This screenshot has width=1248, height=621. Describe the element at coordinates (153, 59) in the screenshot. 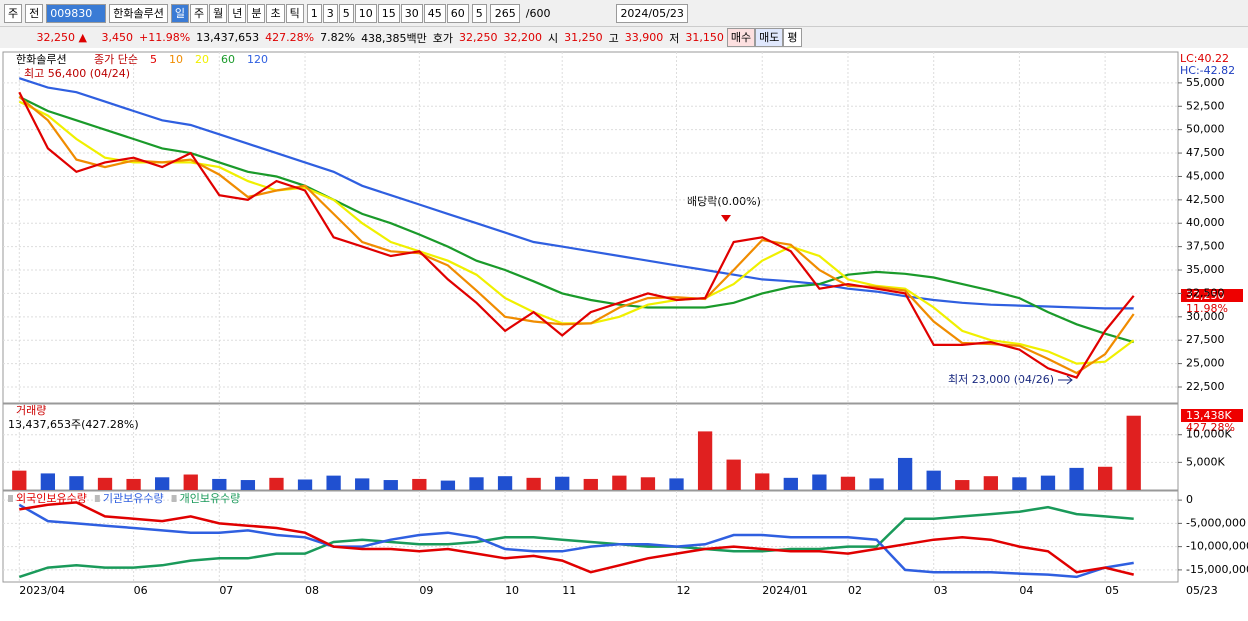

I see `legend-entry: 5` at that location.